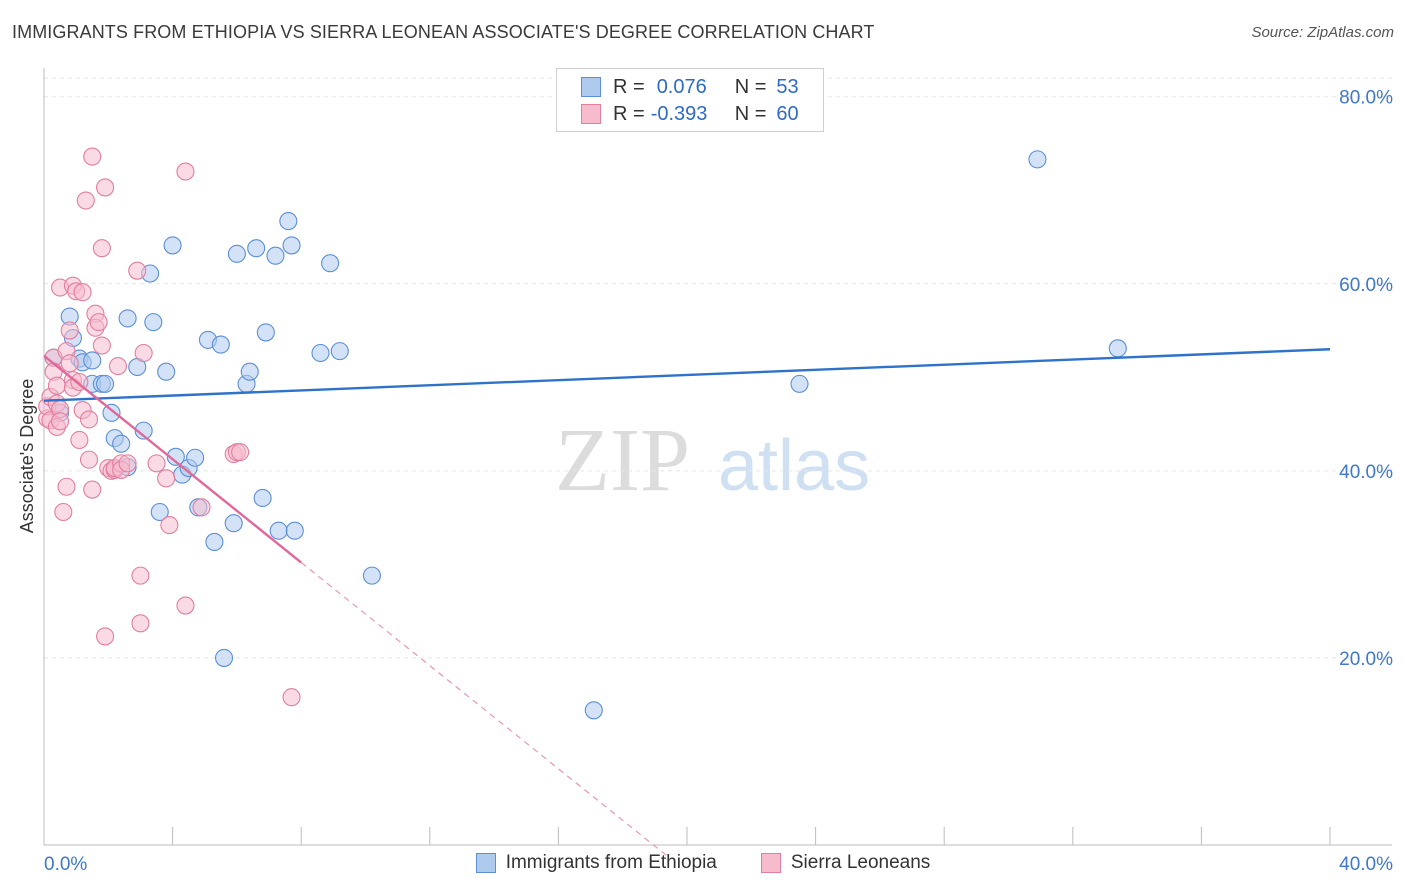  I want to click on legend-swatch-blue, so click(591, 87).